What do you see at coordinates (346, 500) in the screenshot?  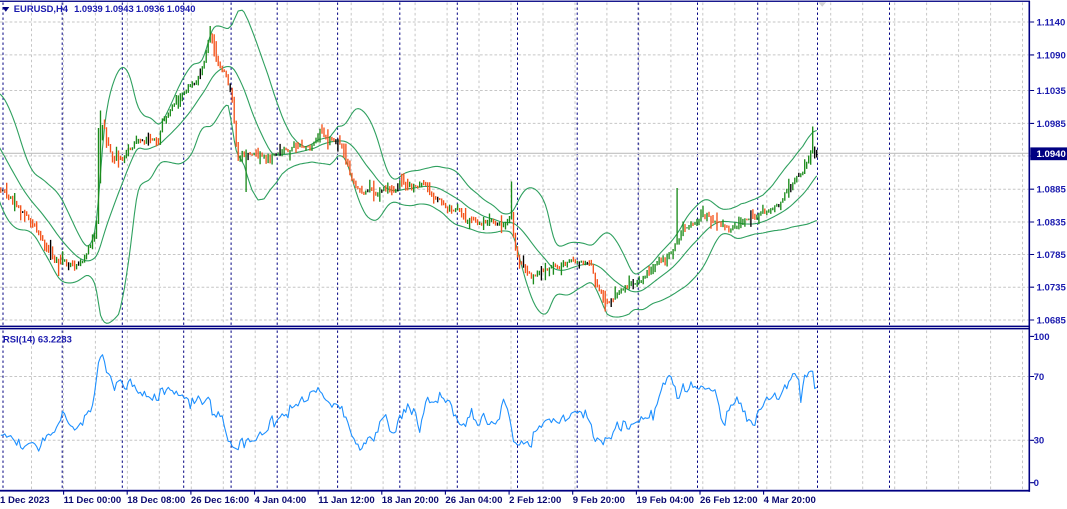 I see `svg-text: 11 Jan 12:00` at bounding box center [346, 500].